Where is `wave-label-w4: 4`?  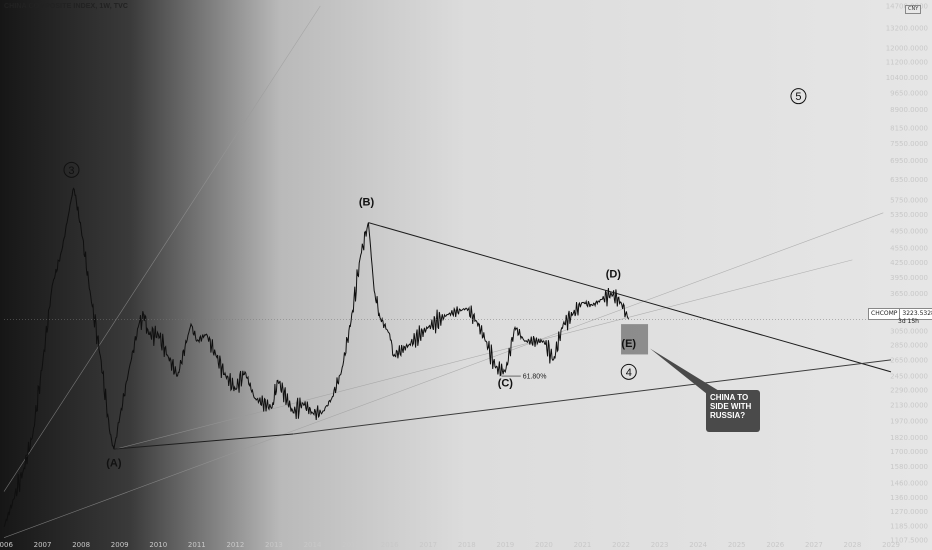 wave-label-w4: 4 is located at coordinates (629, 373).